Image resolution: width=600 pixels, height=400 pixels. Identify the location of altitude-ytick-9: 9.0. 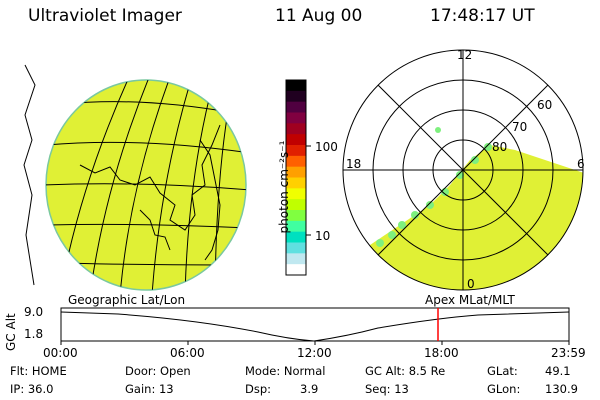
(34, 312).